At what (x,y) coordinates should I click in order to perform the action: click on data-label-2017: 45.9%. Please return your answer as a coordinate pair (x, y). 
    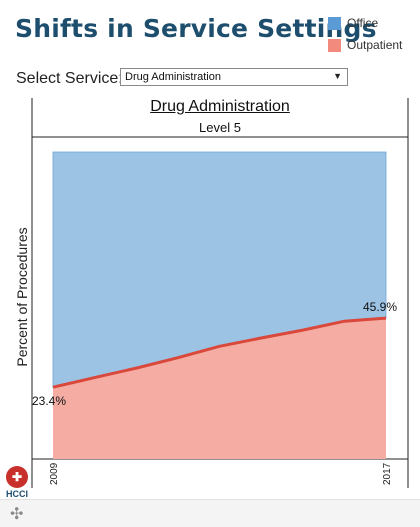
    Looking at the image, I should click on (380, 307).